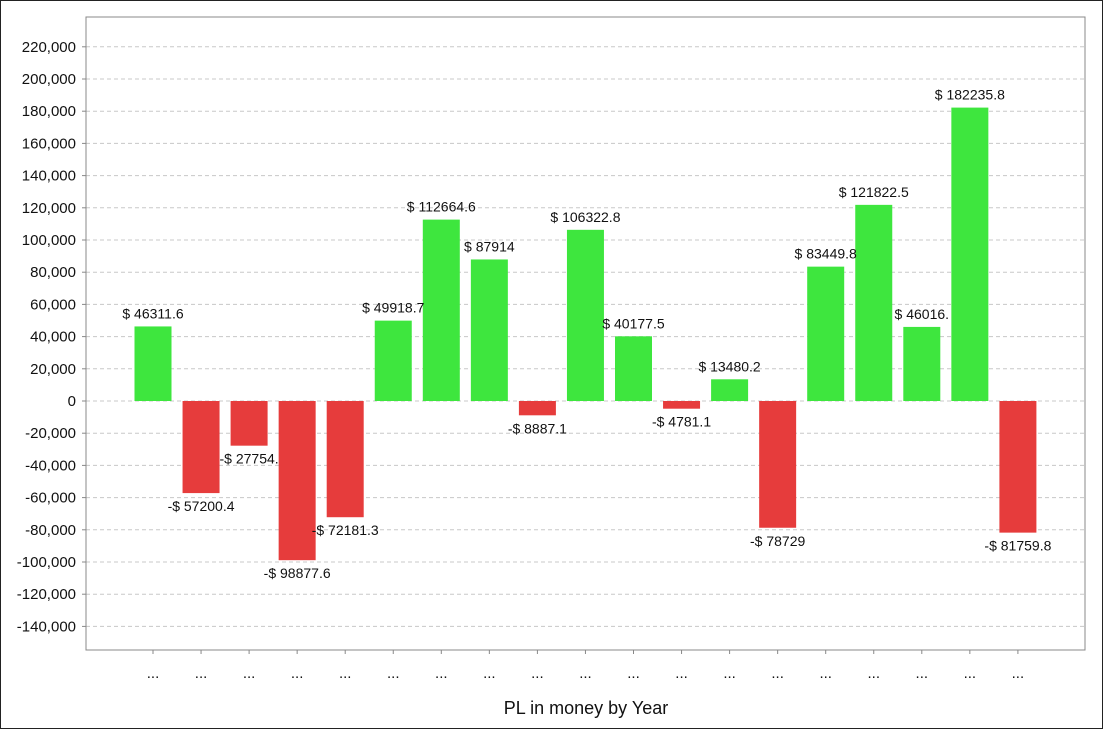 Image resolution: width=1103 pixels, height=729 pixels. Describe the element at coordinates (49, 47) in the screenshot. I see `y-tick-label: 220,000` at that location.